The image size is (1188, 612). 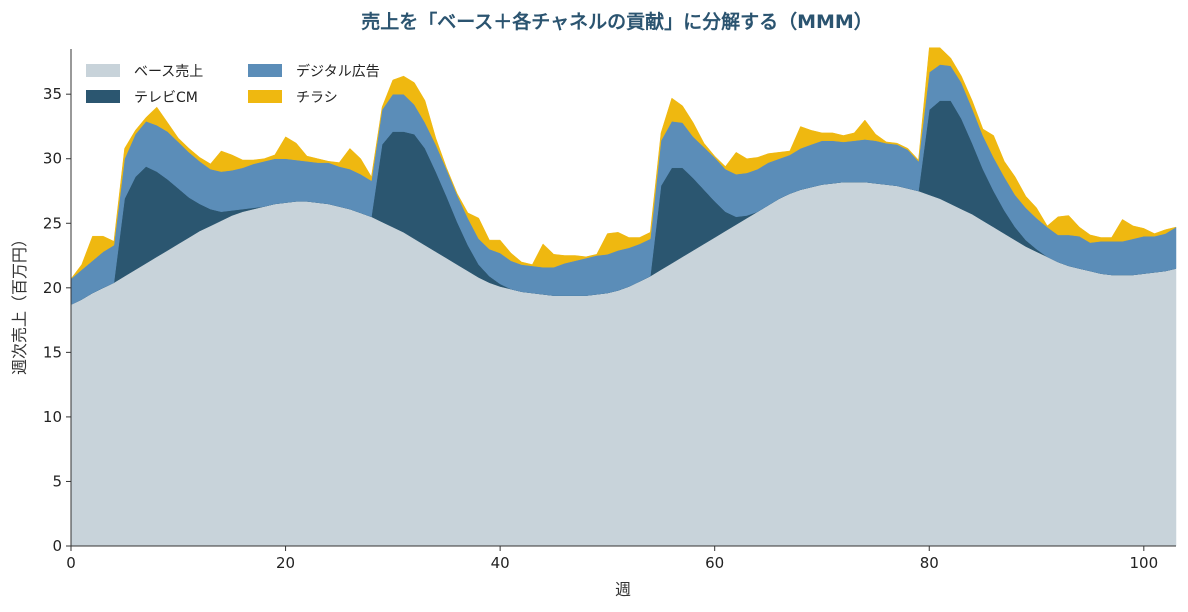 I want to click on legend-label: テレビCM, so click(x=166, y=98).